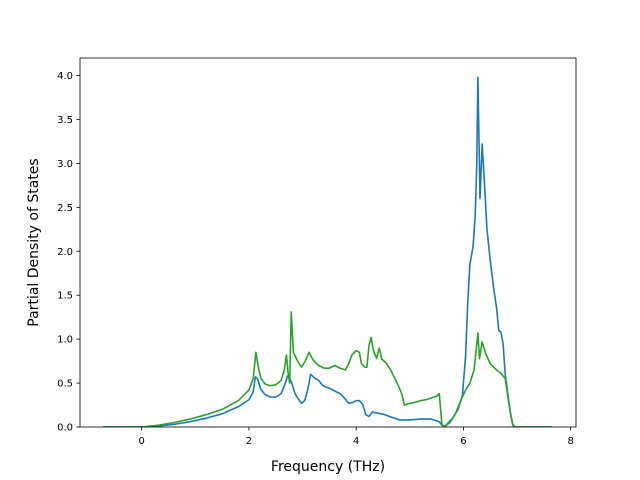  What do you see at coordinates (65, 208) in the screenshot?
I see `y-tick-label: 2.5` at bounding box center [65, 208].